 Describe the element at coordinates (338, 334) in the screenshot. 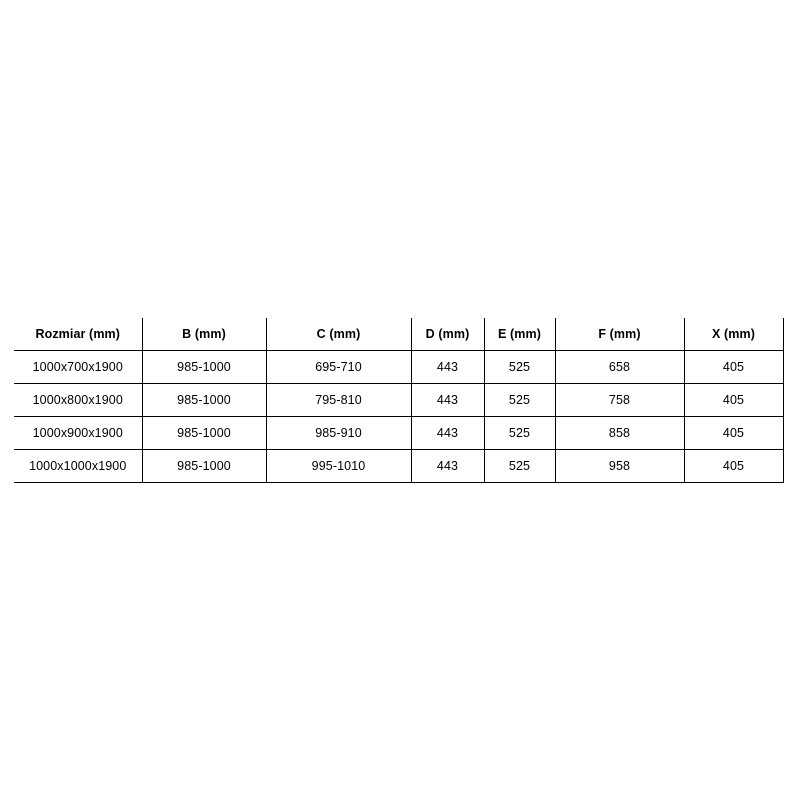

I see `column-header-c: C (mm)` at that location.